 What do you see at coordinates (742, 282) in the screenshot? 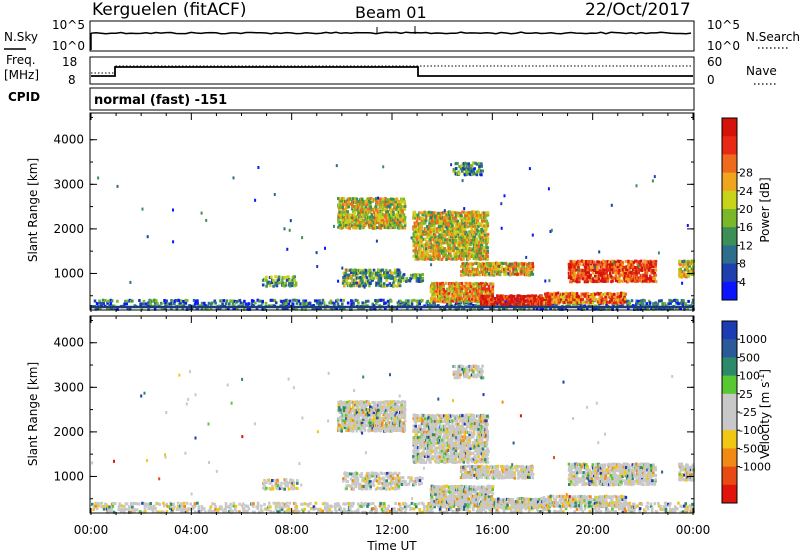
I see `colorbar-tick-label: 4` at bounding box center [742, 282].